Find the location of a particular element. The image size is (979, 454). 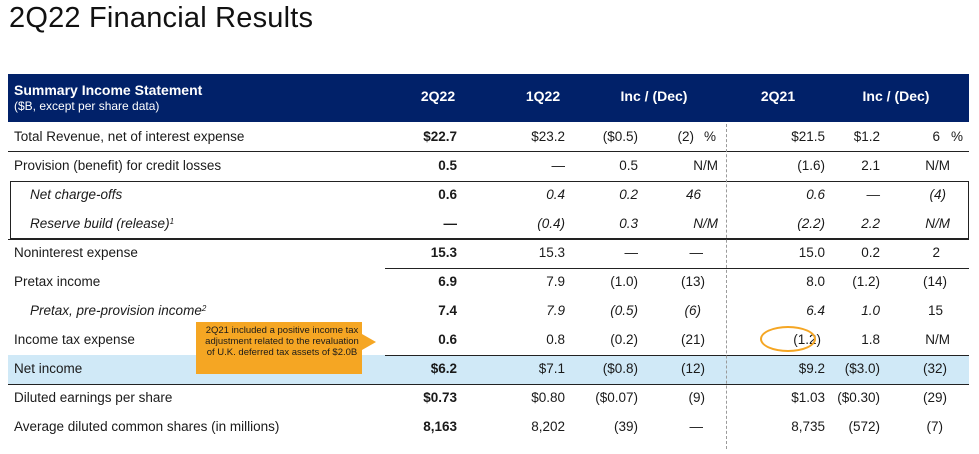

cell-pct-2: 2 is located at coordinates (936, 252).